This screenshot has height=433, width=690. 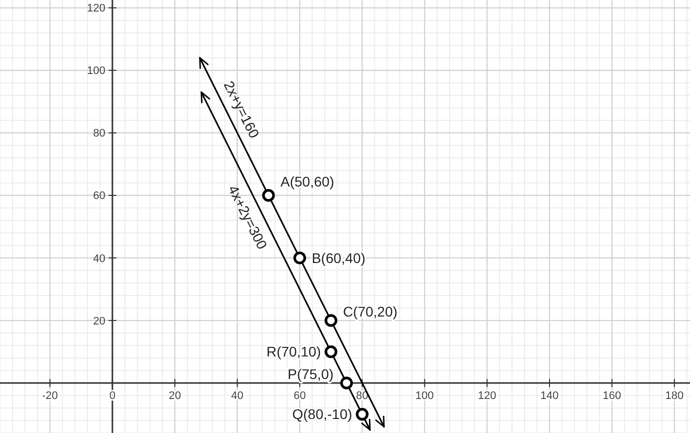 What do you see at coordinates (674, 396) in the screenshot?
I see `x-tick-label: 180` at bounding box center [674, 396].